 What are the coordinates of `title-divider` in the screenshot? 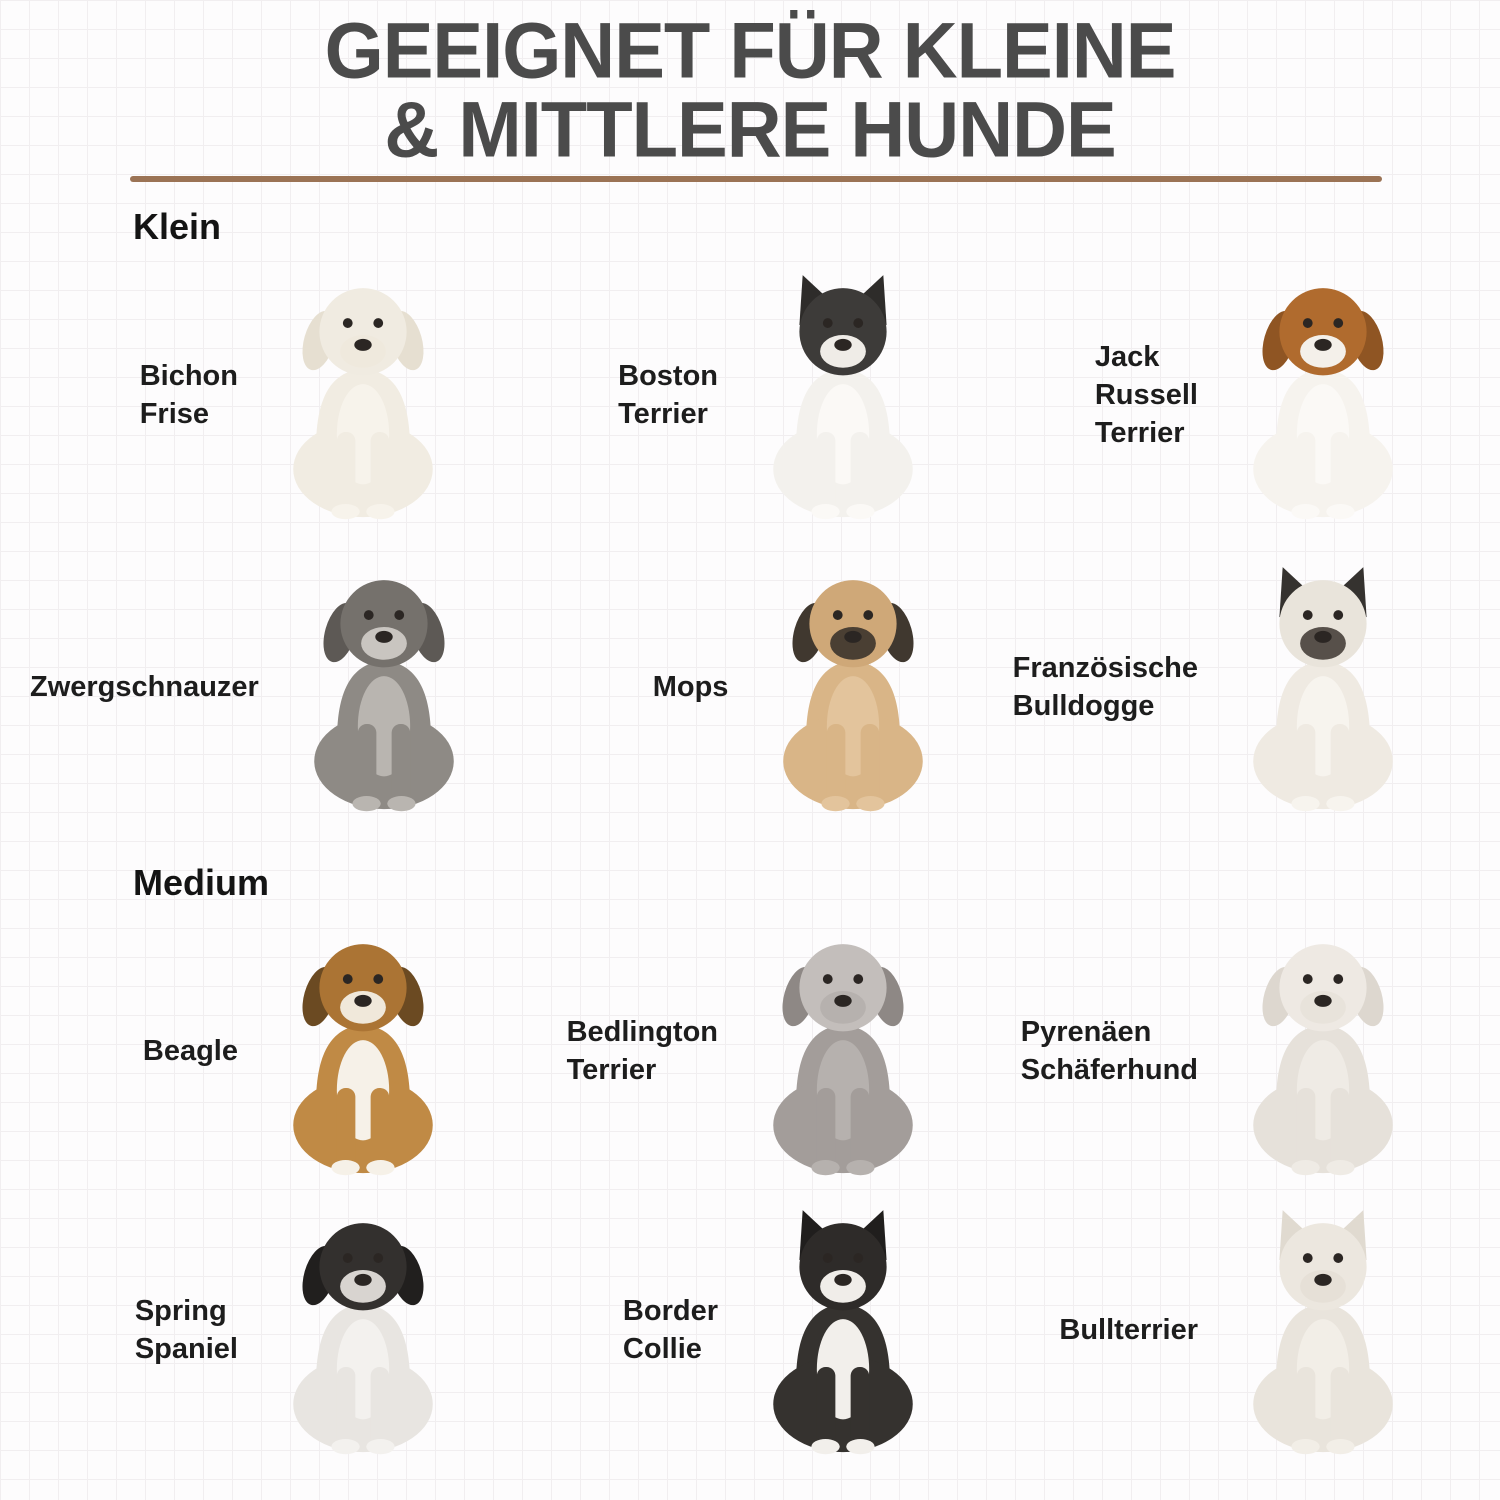 It's located at (756, 179).